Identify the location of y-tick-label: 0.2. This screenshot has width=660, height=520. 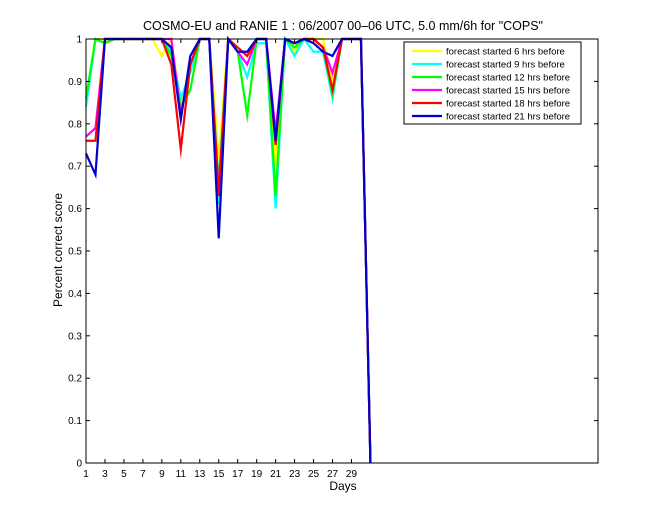
(75, 379).